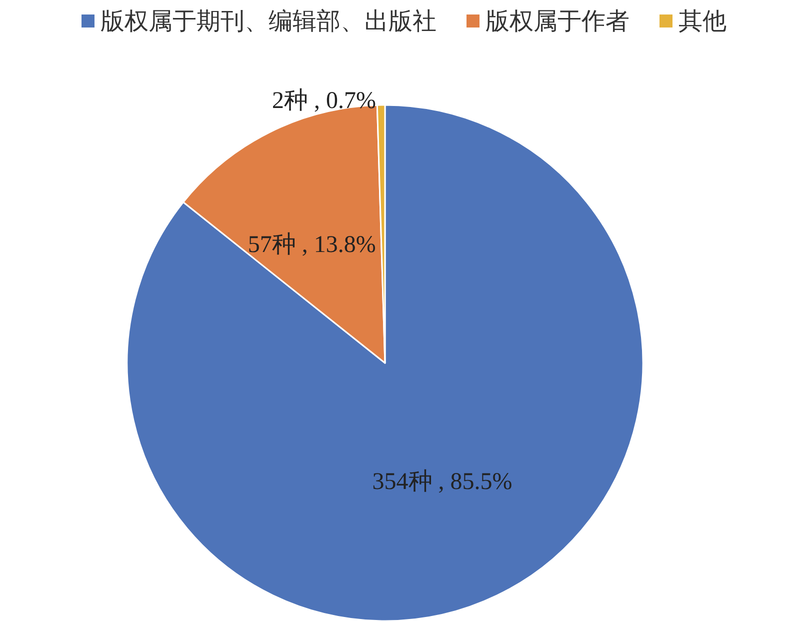 Image resolution: width=806 pixels, height=621 pixels. I want to click on data-label: 2种 , 0.7%, so click(324, 101).